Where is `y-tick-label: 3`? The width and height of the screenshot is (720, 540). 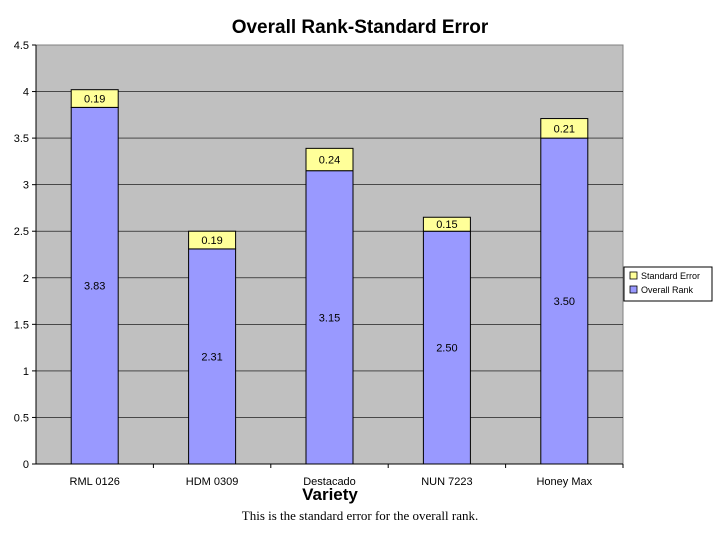 y-tick-label: 3 is located at coordinates (26, 186).